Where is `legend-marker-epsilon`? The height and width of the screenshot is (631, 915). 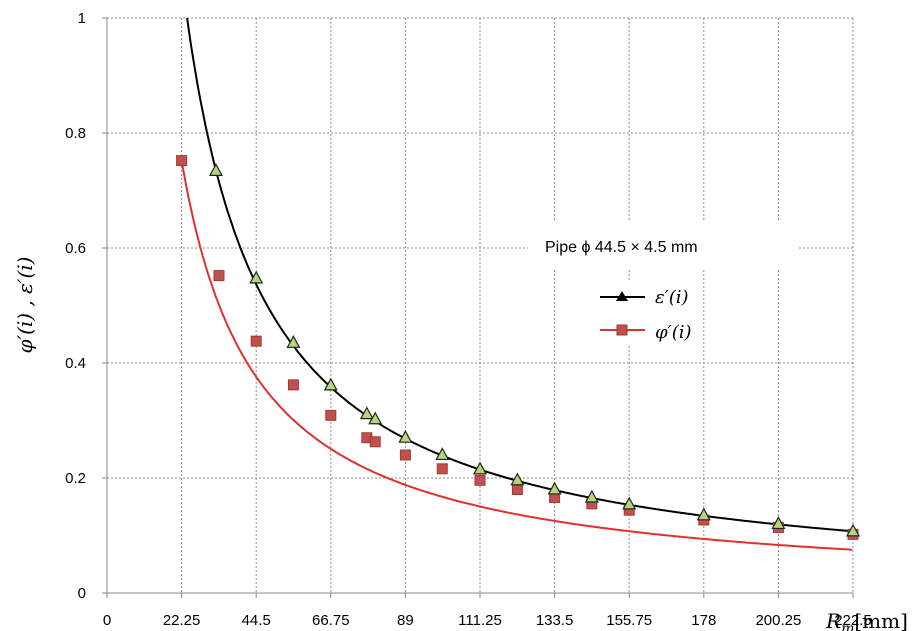 legend-marker-epsilon is located at coordinates (622, 296).